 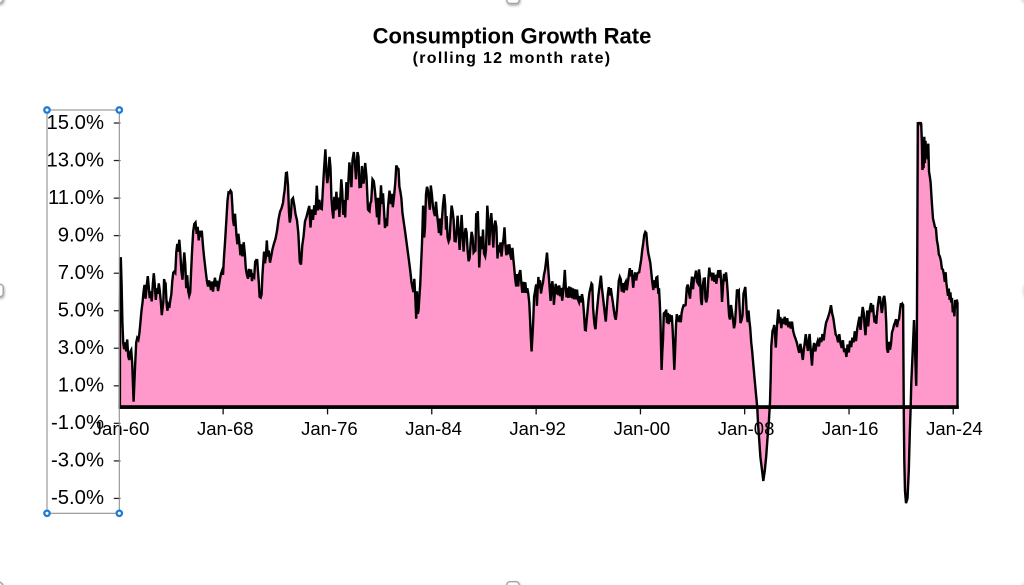 I want to click on svg-text: (rolling 12 month rate), so click(x=512, y=58).